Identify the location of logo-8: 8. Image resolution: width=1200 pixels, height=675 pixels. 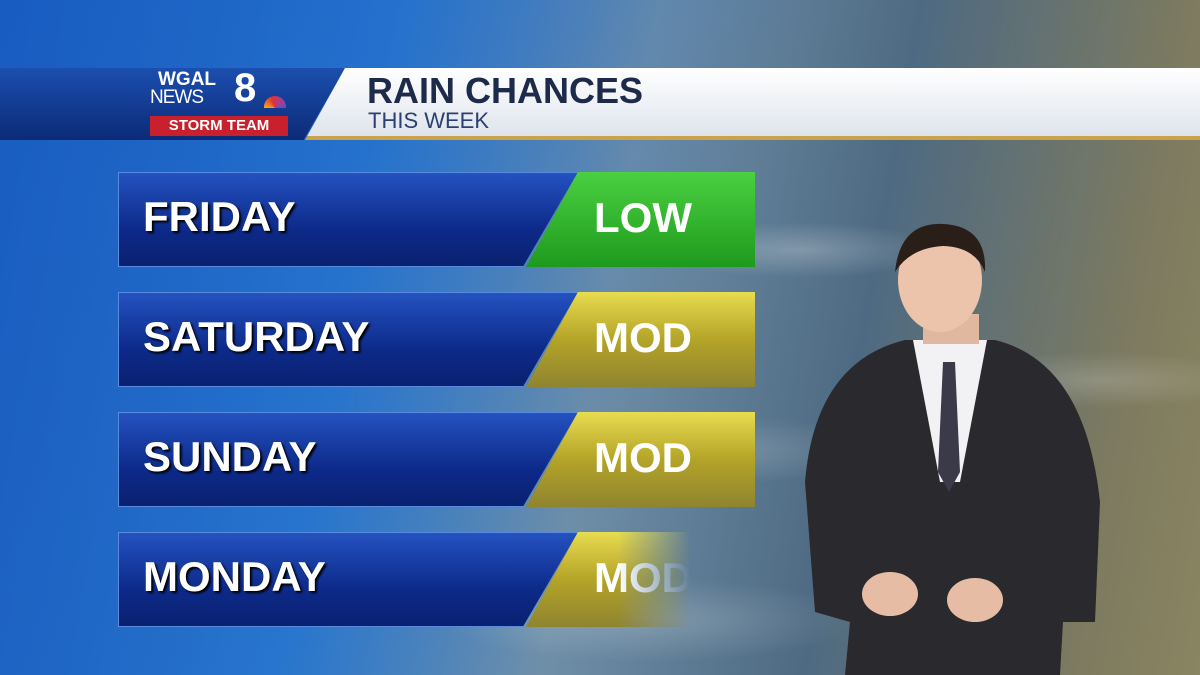
(245, 88).